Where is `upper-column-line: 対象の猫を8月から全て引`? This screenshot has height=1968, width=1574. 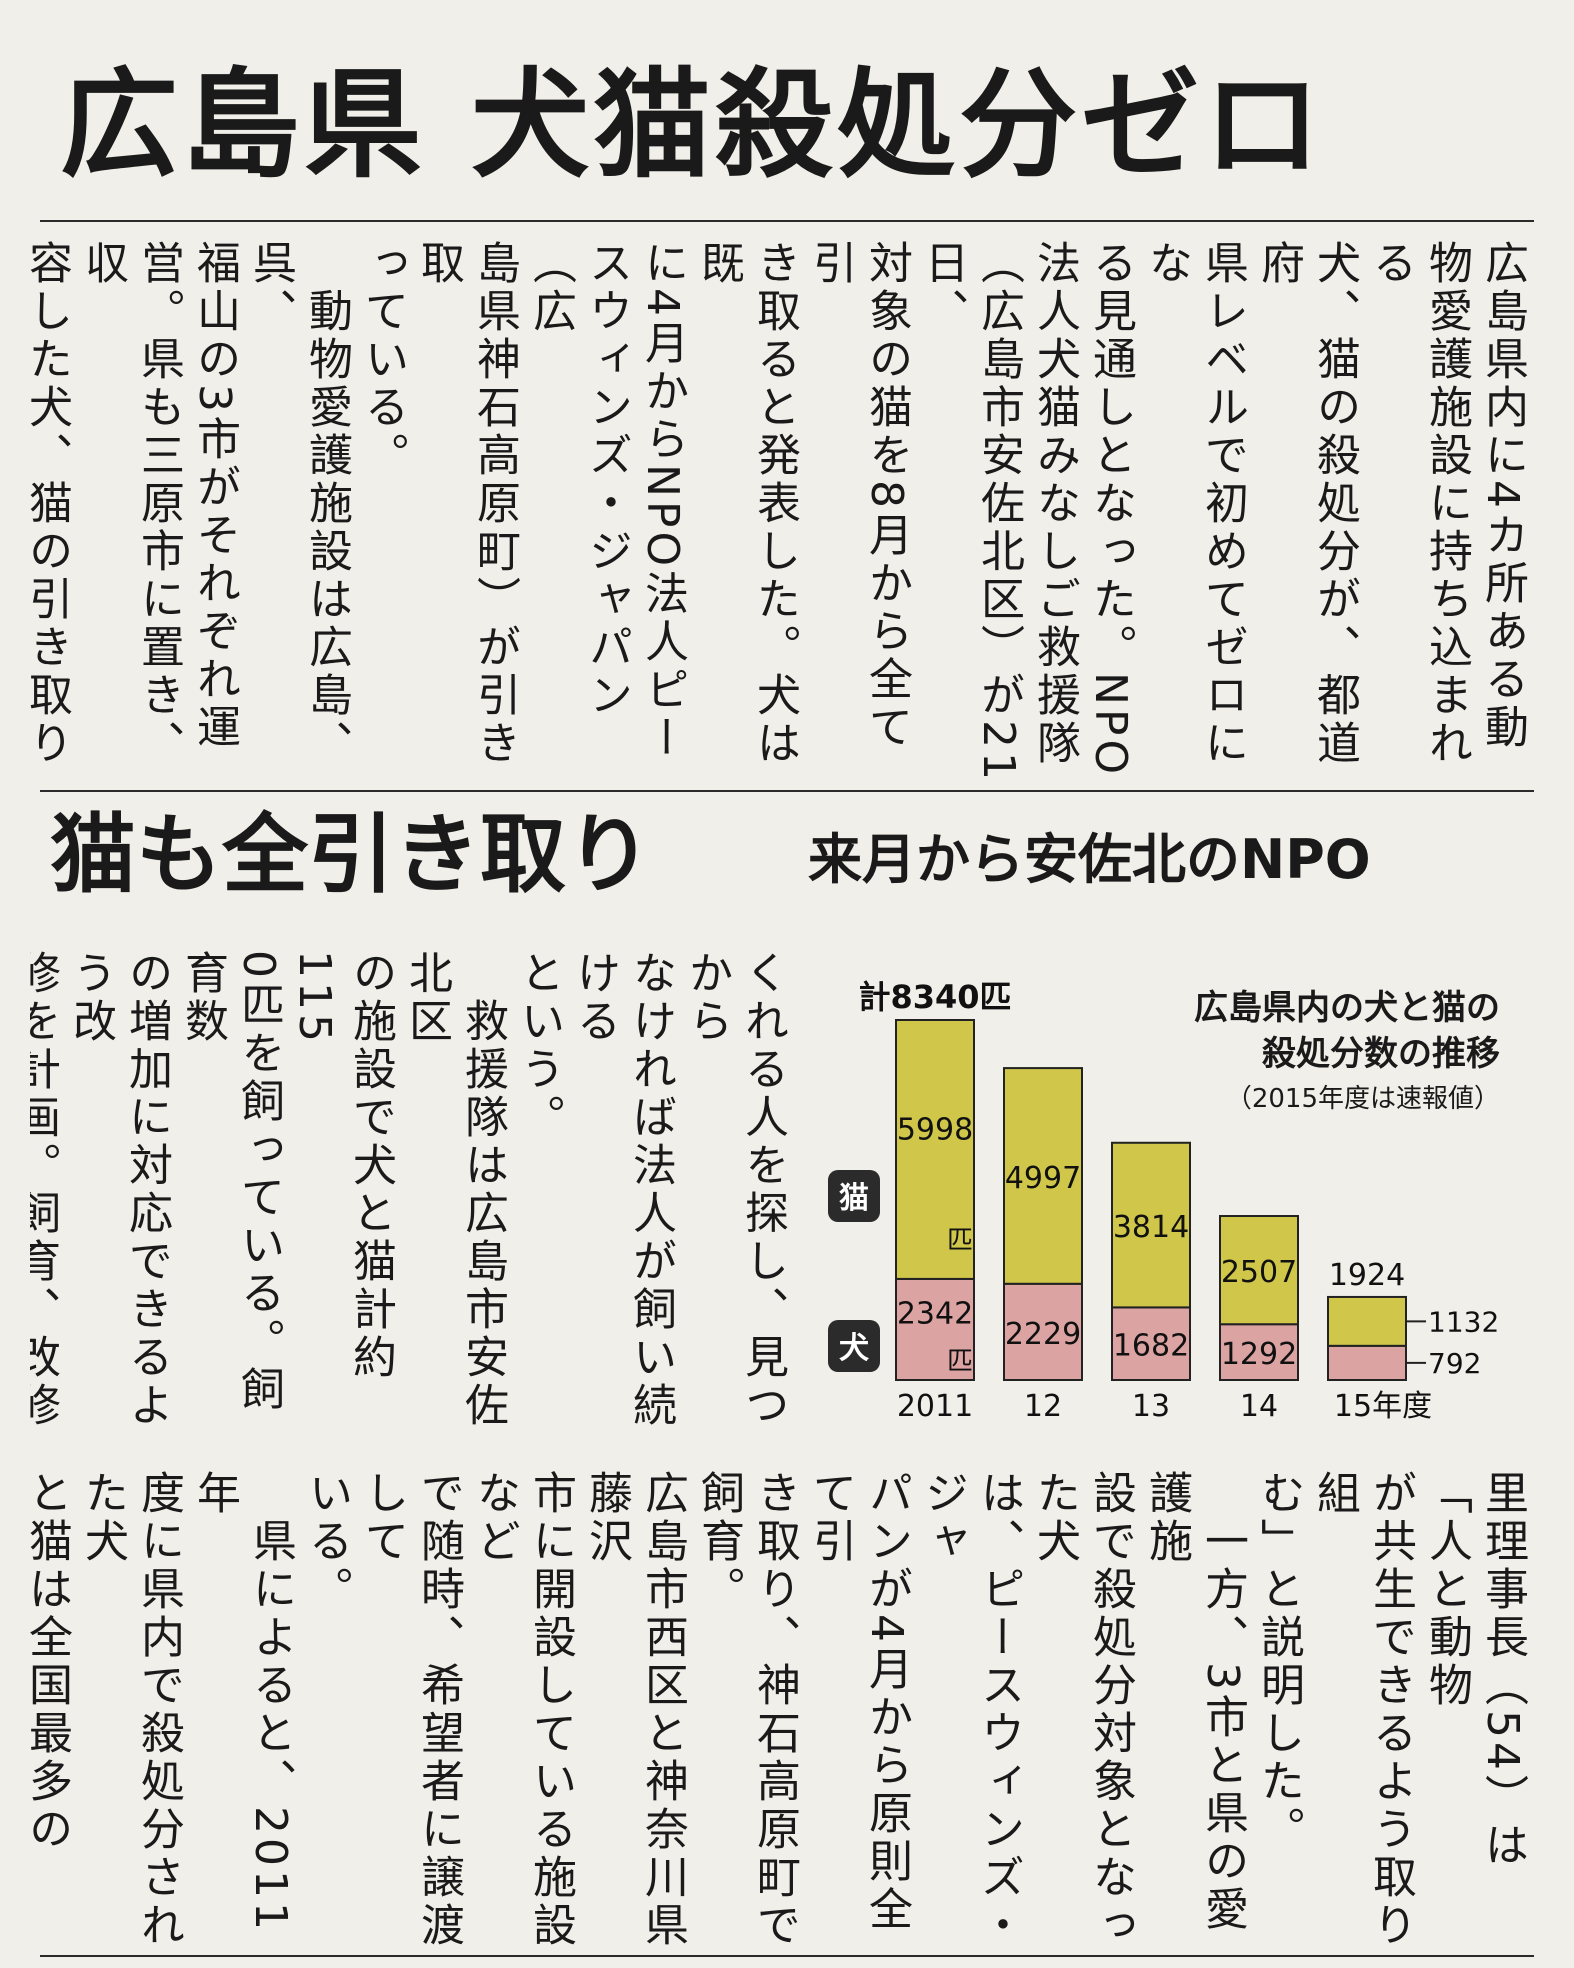 upper-column-line: 対象の猫を8月から全て引 is located at coordinates (858, 496).